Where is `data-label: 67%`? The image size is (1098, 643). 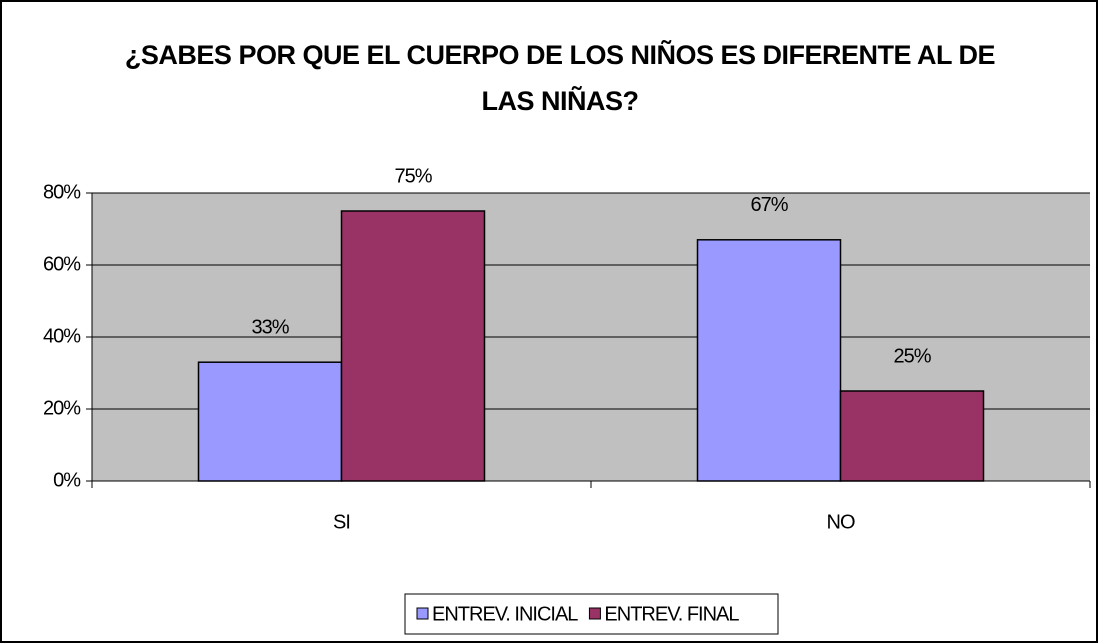
data-label: 67% is located at coordinates (769, 205).